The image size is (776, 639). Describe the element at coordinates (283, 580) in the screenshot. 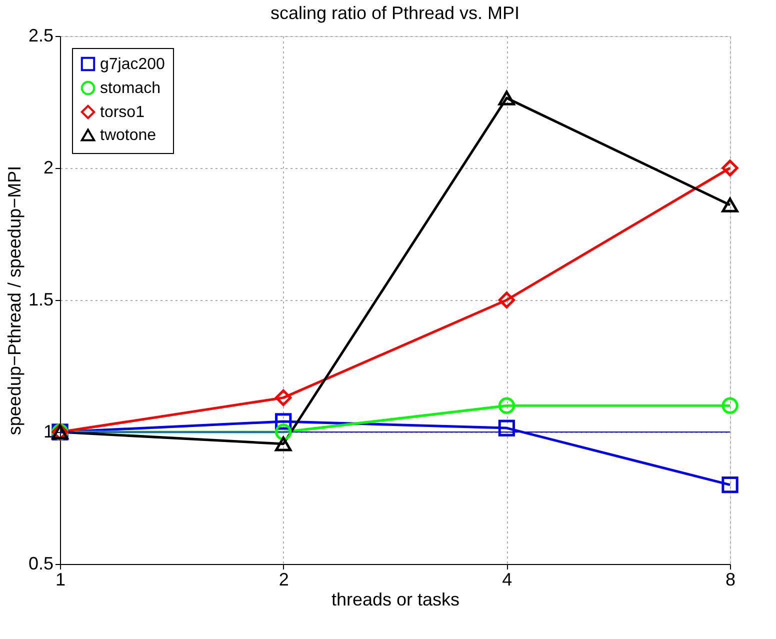

I see `x-tick-label: 2` at that location.